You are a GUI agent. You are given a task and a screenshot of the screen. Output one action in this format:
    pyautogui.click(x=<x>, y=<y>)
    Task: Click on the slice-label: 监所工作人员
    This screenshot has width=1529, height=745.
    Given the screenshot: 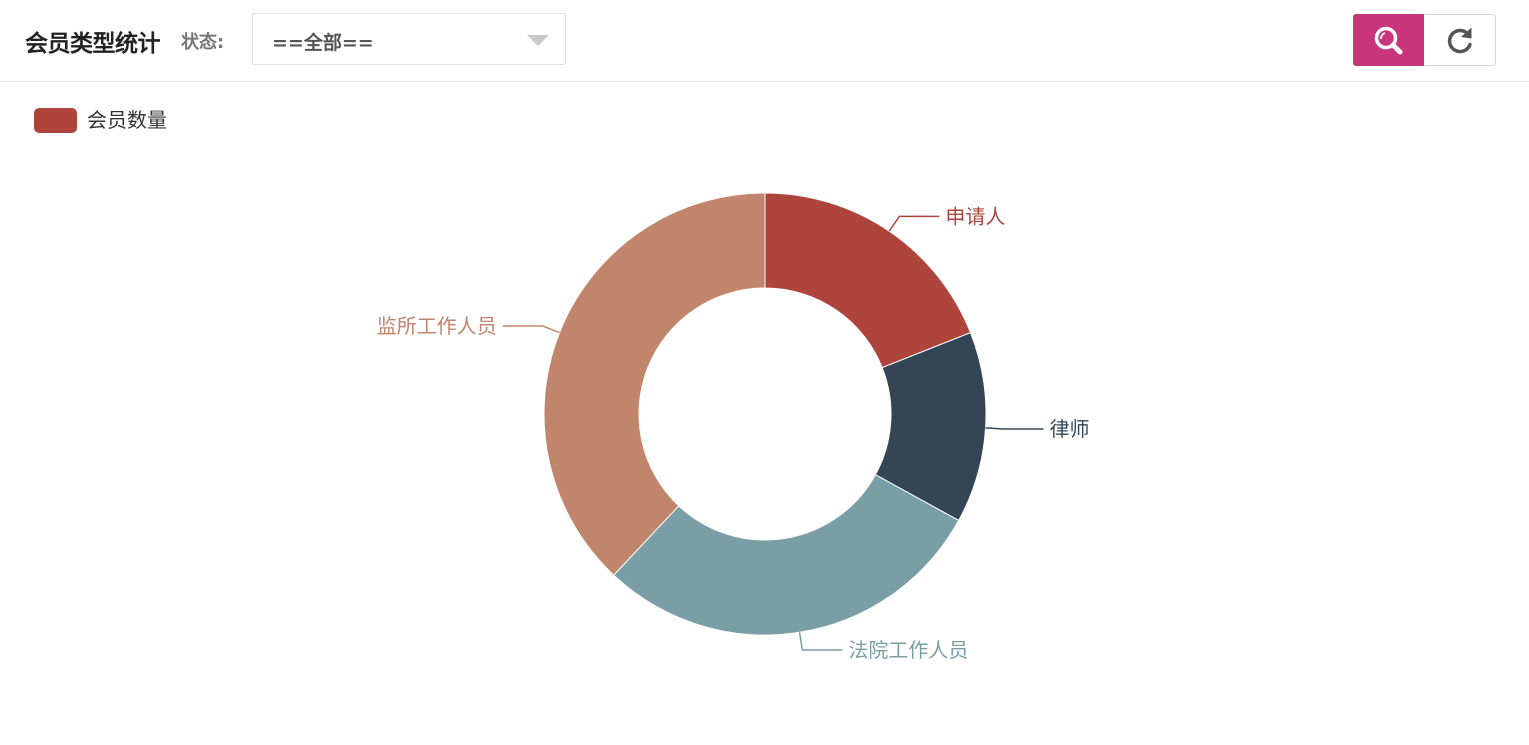 What is the action you would take?
    pyautogui.click(x=437, y=326)
    